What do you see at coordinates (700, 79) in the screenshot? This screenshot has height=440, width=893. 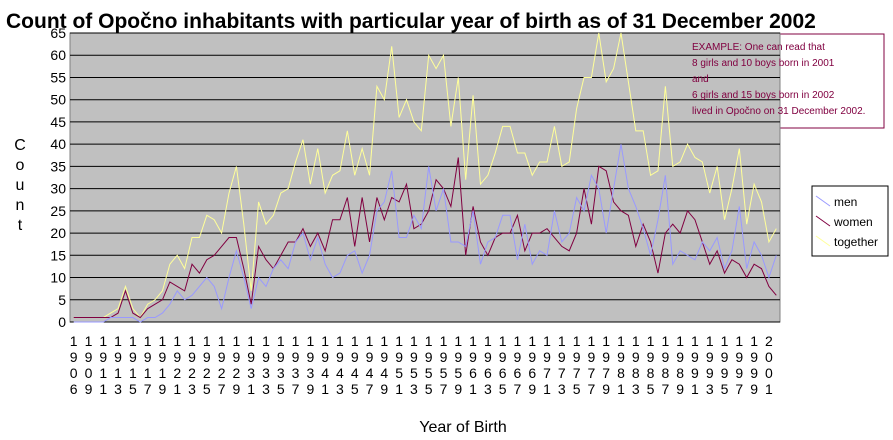 I see `annotation-line: and` at bounding box center [700, 79].